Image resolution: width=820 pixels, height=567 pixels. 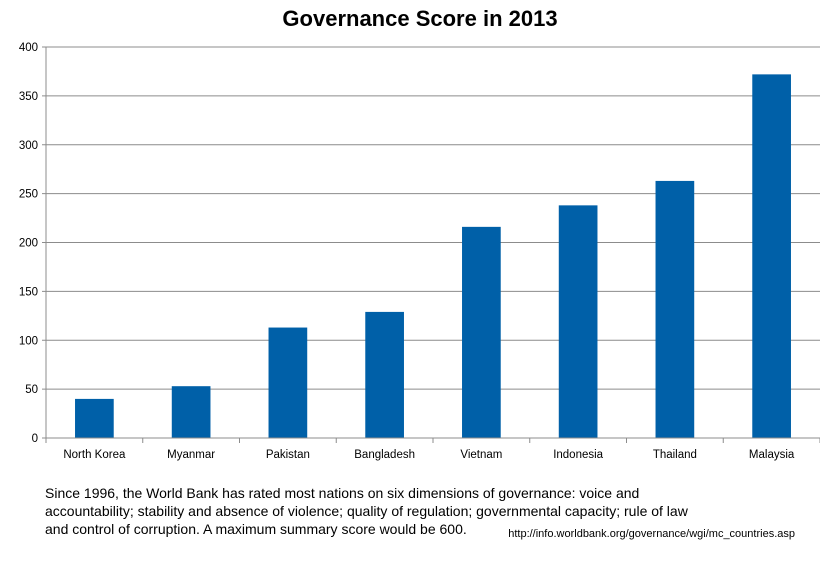 I want to click on y-tick-label: 0, so click(x=35, y=439).